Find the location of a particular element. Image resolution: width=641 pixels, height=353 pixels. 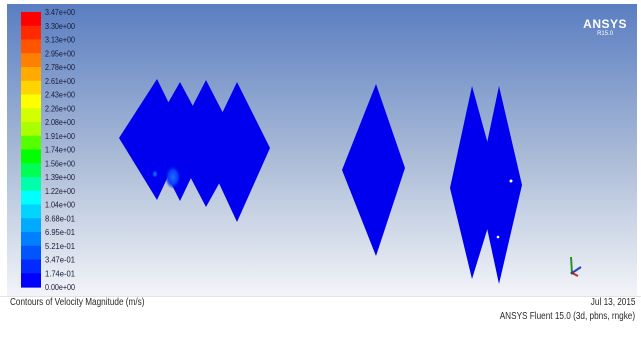

legend-tick-label: 1.74e+00 is located at coordinates (60, 150).